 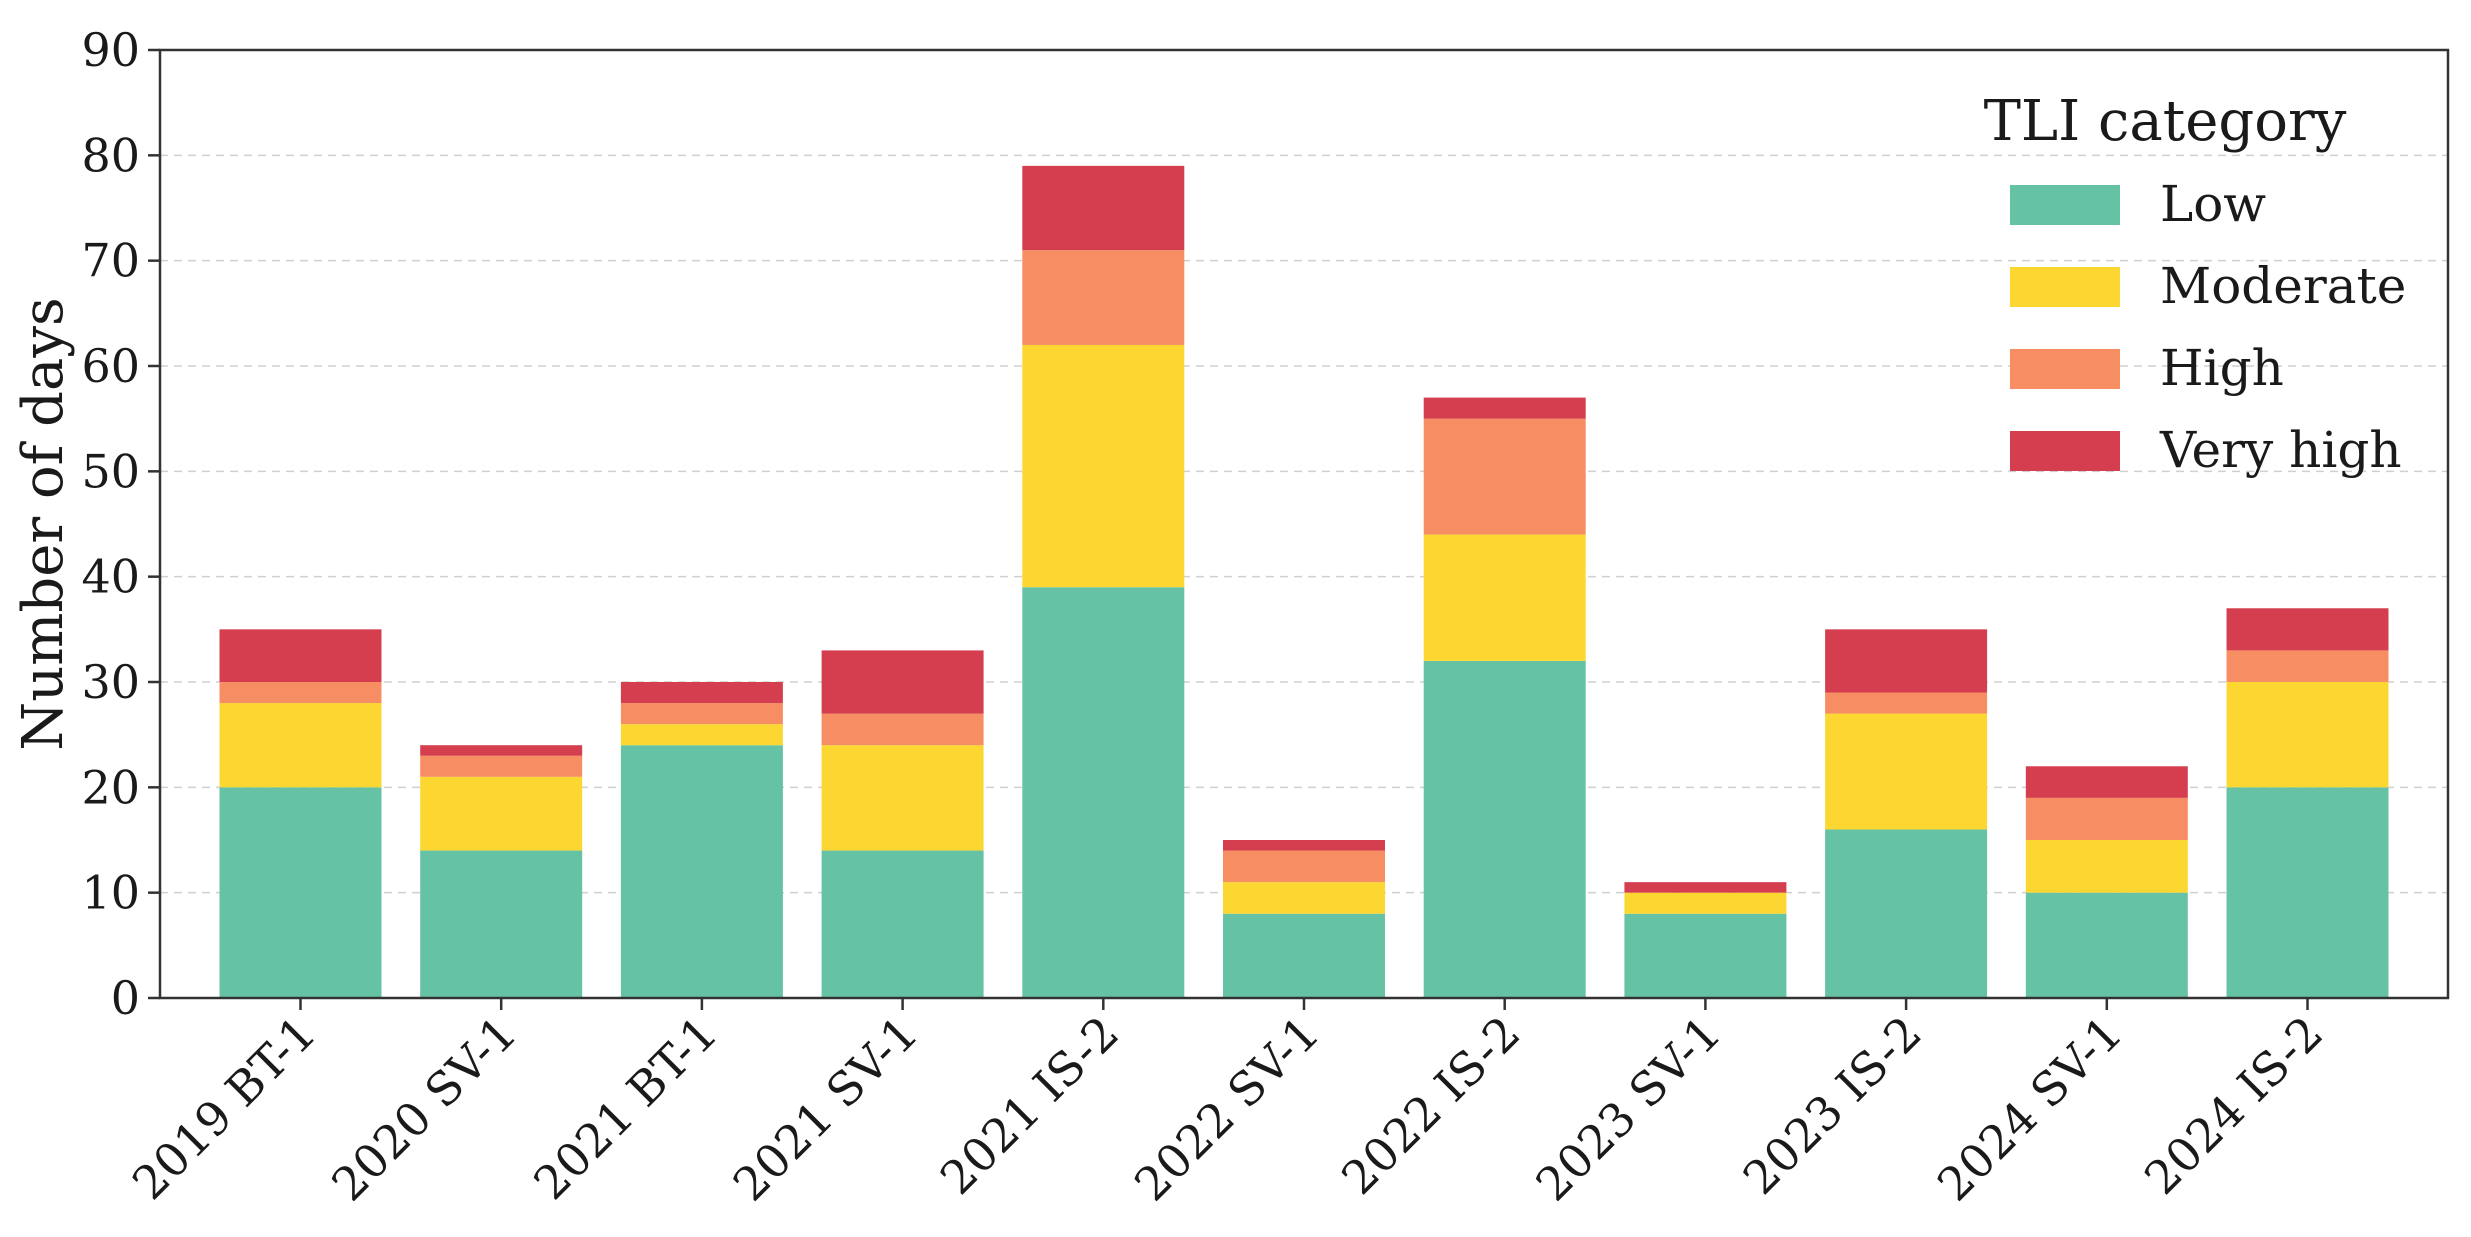 I want to click on y-tick-label: 0, so click(x=125, y=998).